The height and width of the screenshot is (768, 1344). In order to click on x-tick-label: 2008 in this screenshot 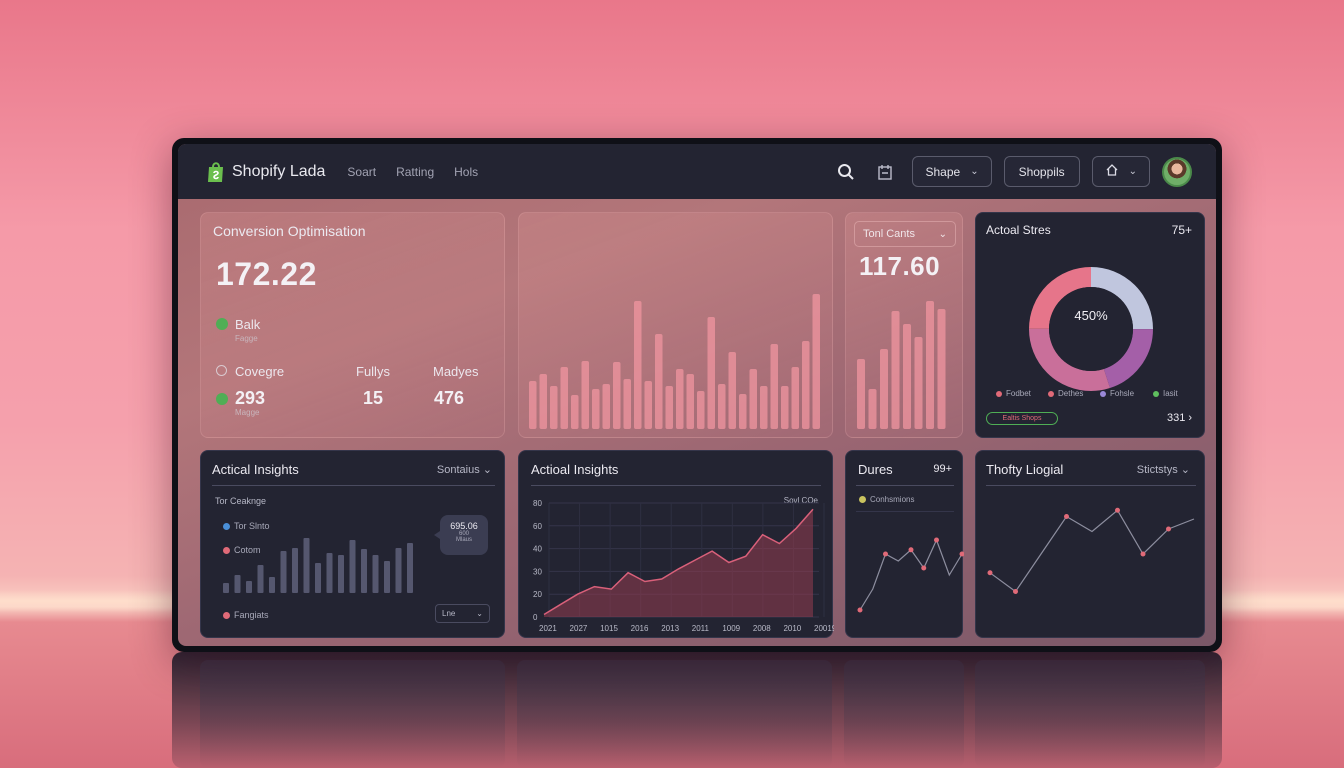, I will do `click(762, 628)`.